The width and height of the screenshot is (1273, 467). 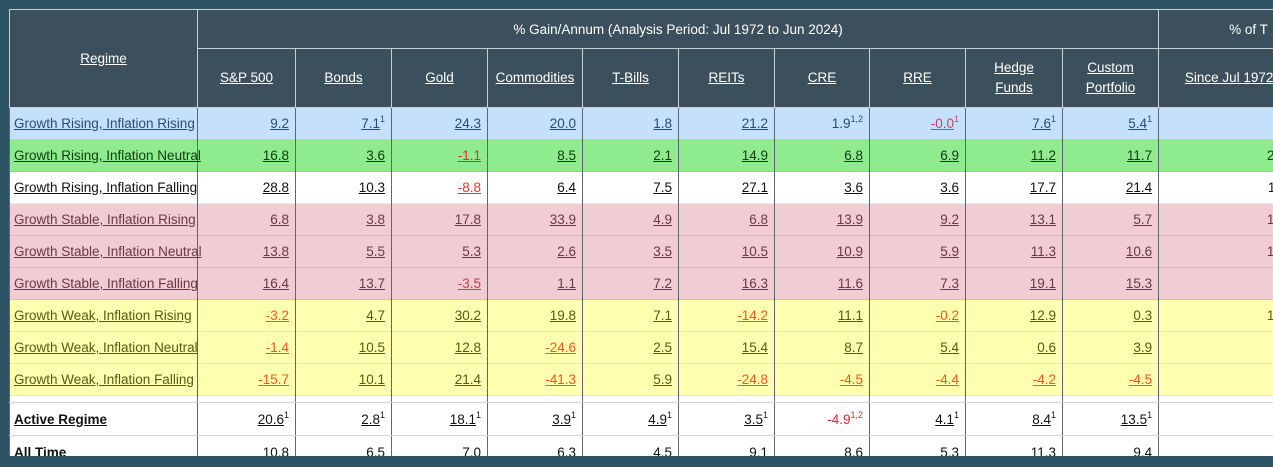 What do you see at coordinates (343, 123) in the screenshot?
I see `value-cell: 7.11` at bounding box center [343, 123].